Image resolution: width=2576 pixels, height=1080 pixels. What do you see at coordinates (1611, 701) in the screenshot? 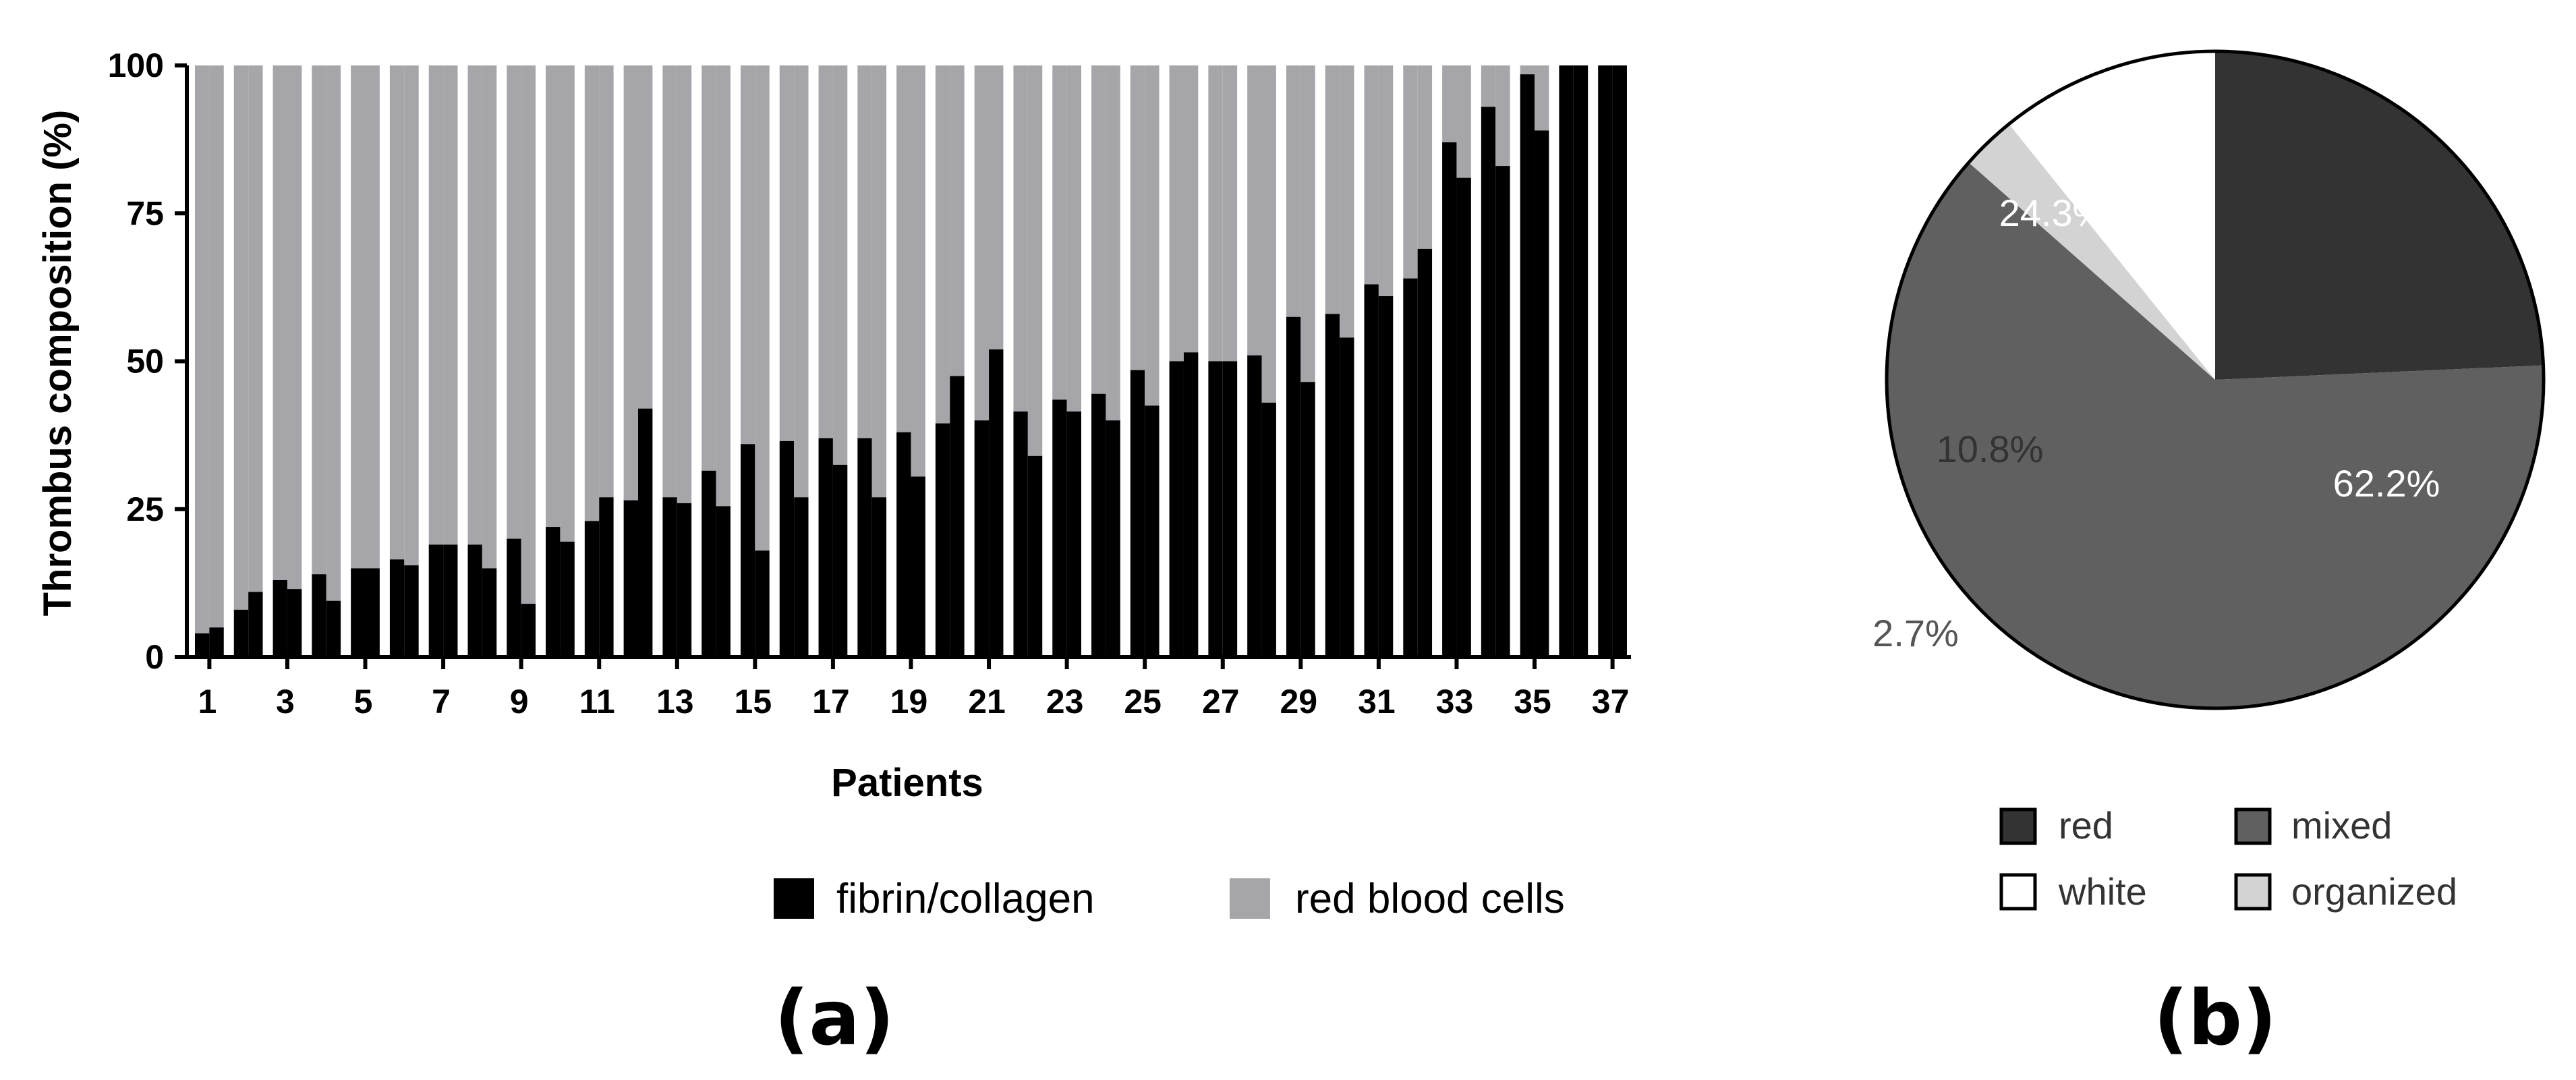
I see `x-tick-label-37: 37` at bounding box center [1611, 701].